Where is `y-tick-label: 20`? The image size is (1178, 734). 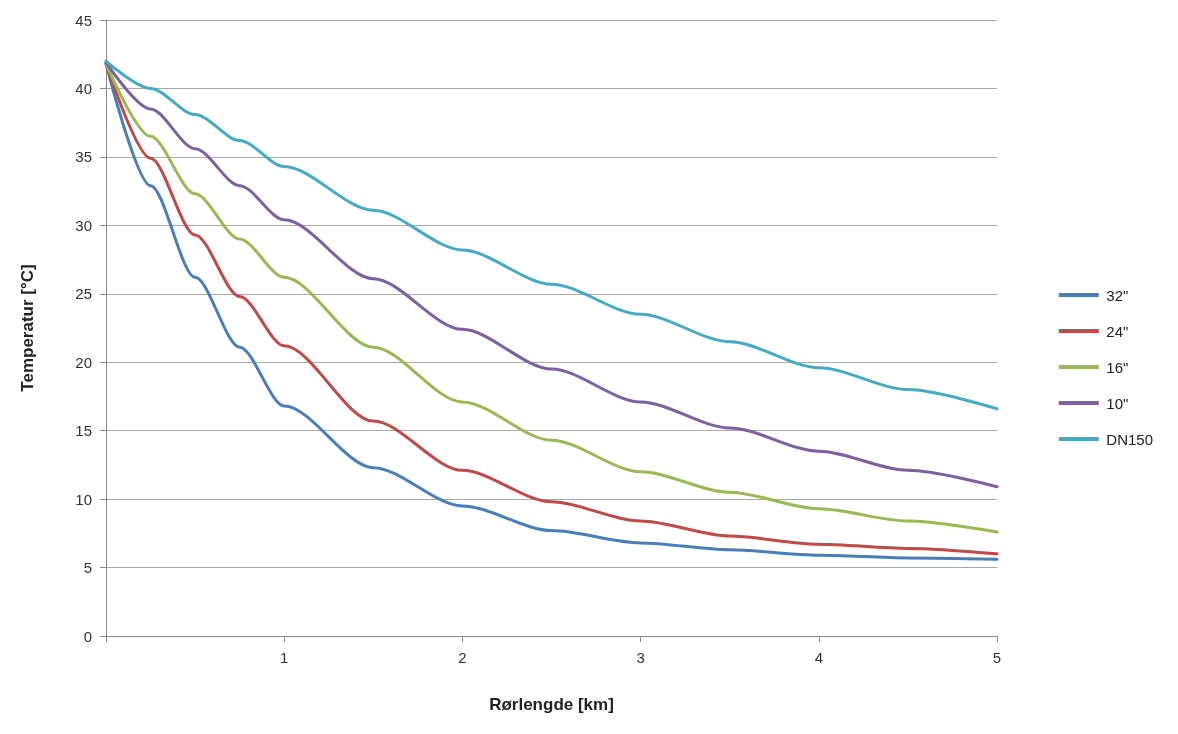 y-tick-label: 20 is located at coordinates (83, 362).